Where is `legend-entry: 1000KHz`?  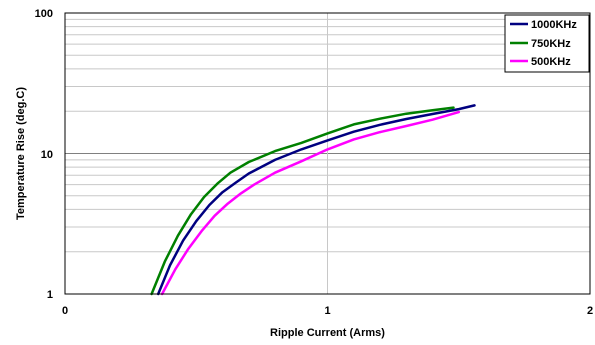
legend-entry: 1000KHz is located at coordinates (554, 25).